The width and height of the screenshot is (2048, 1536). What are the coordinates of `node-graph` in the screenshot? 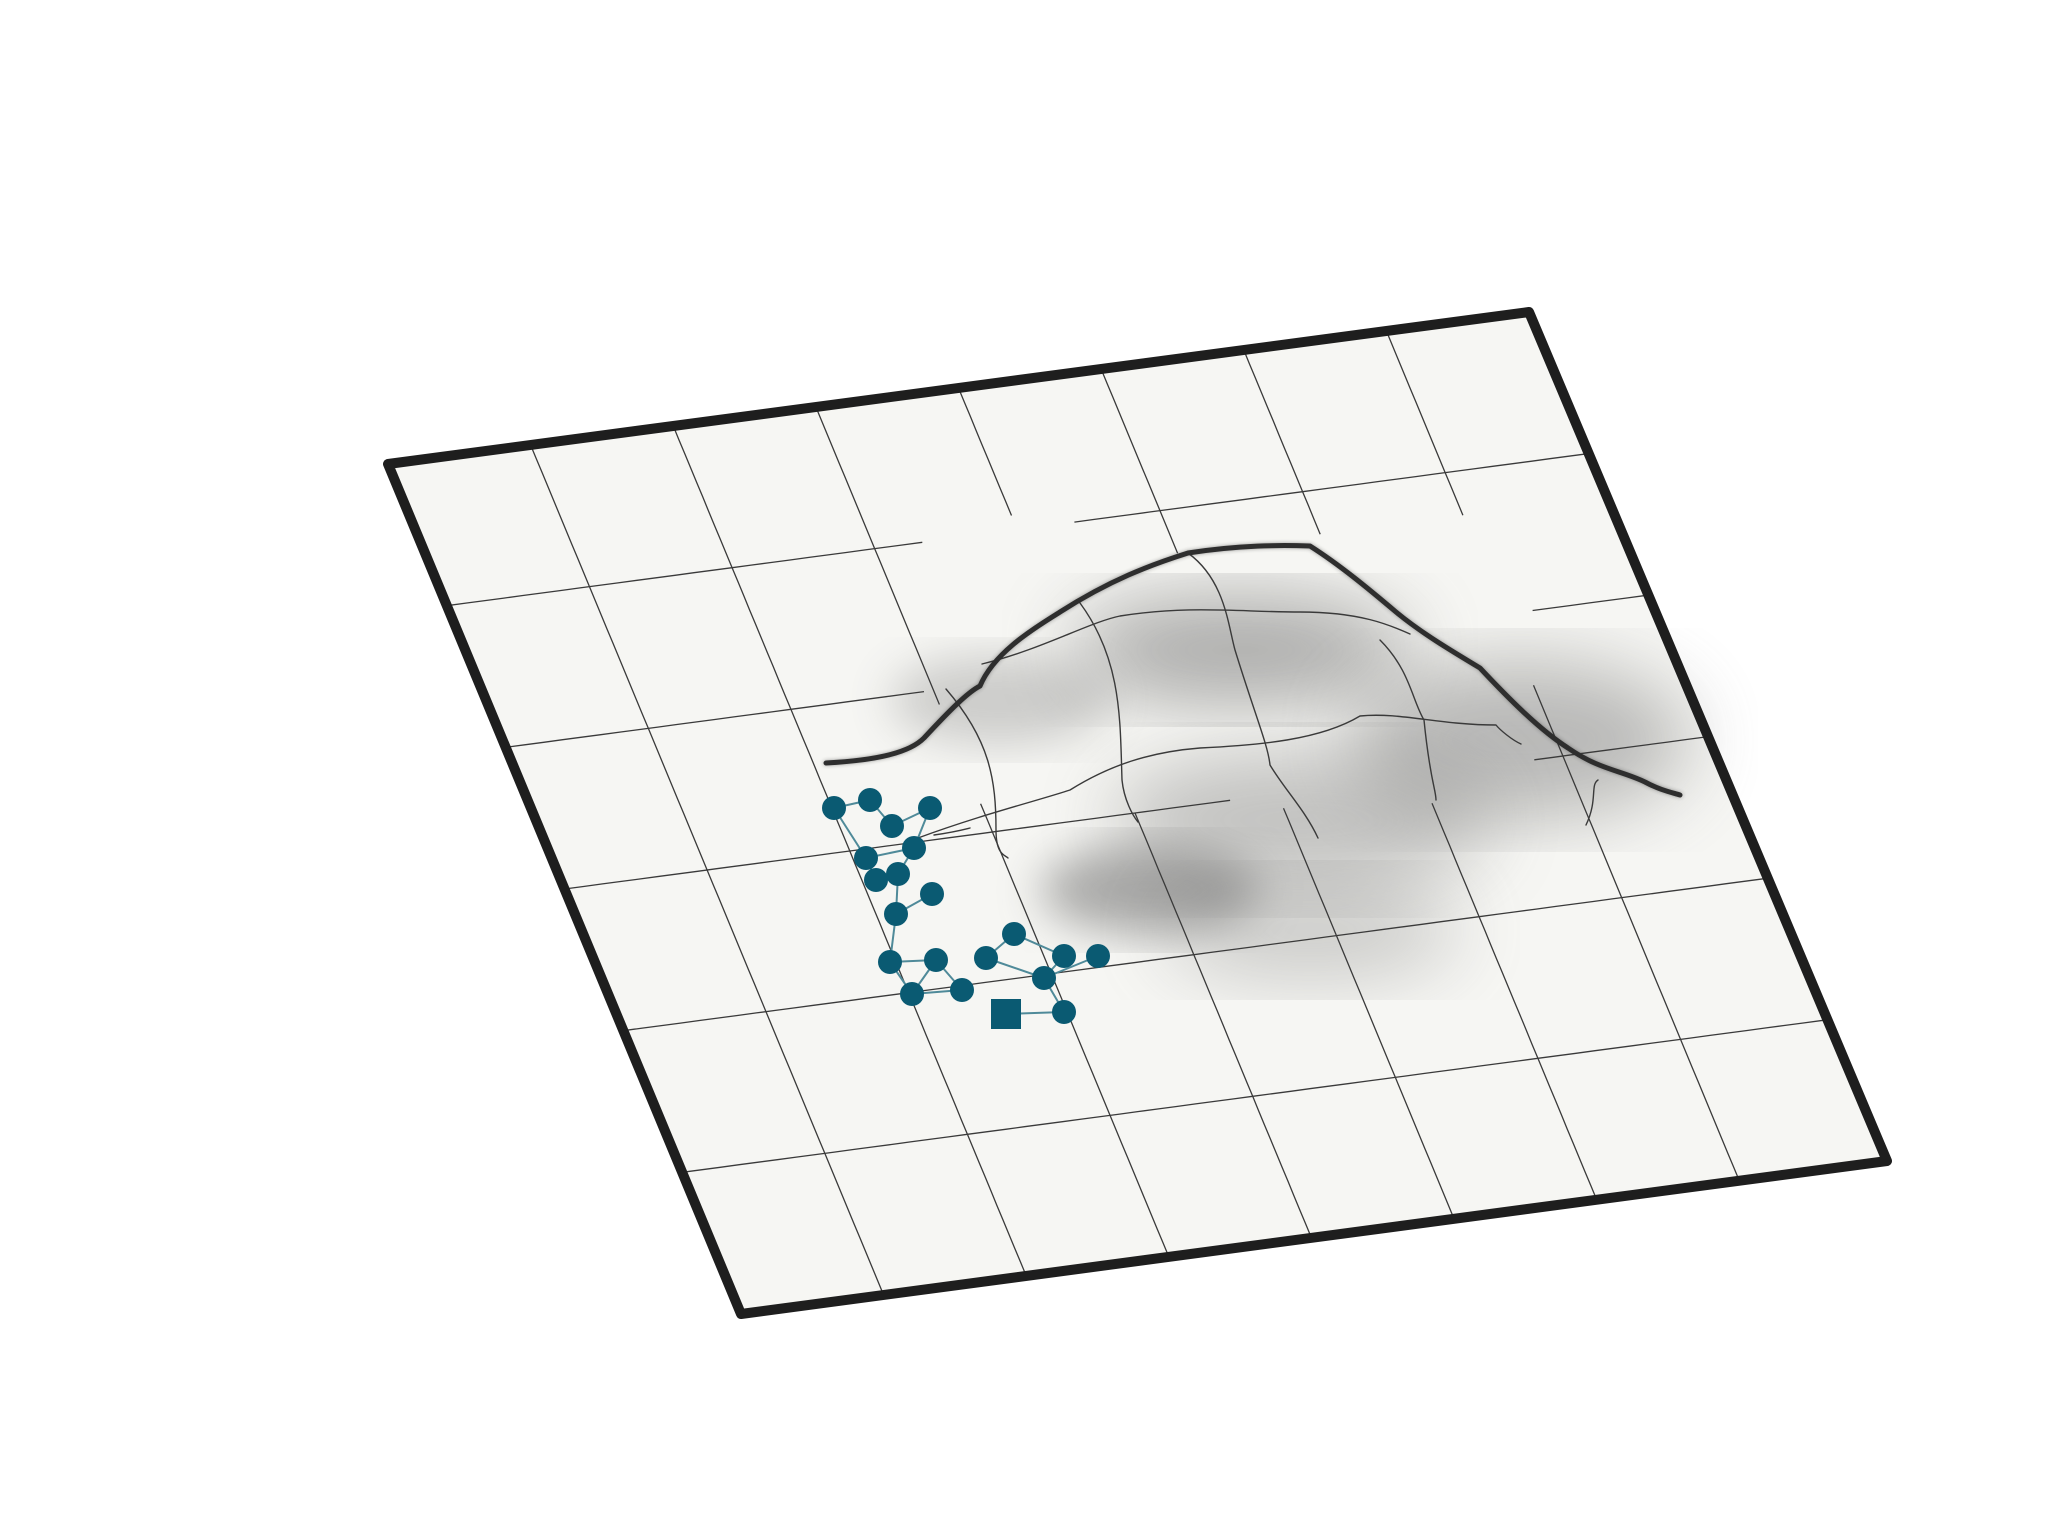 It's located at (966, 908).